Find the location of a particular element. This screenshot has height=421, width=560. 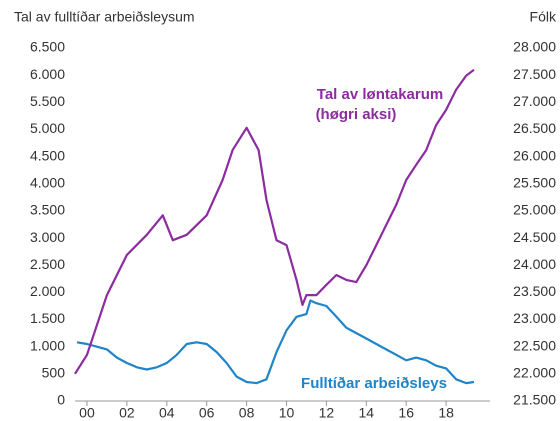

y2-tick-label: 23.000 is located at coordinates (534, 318).